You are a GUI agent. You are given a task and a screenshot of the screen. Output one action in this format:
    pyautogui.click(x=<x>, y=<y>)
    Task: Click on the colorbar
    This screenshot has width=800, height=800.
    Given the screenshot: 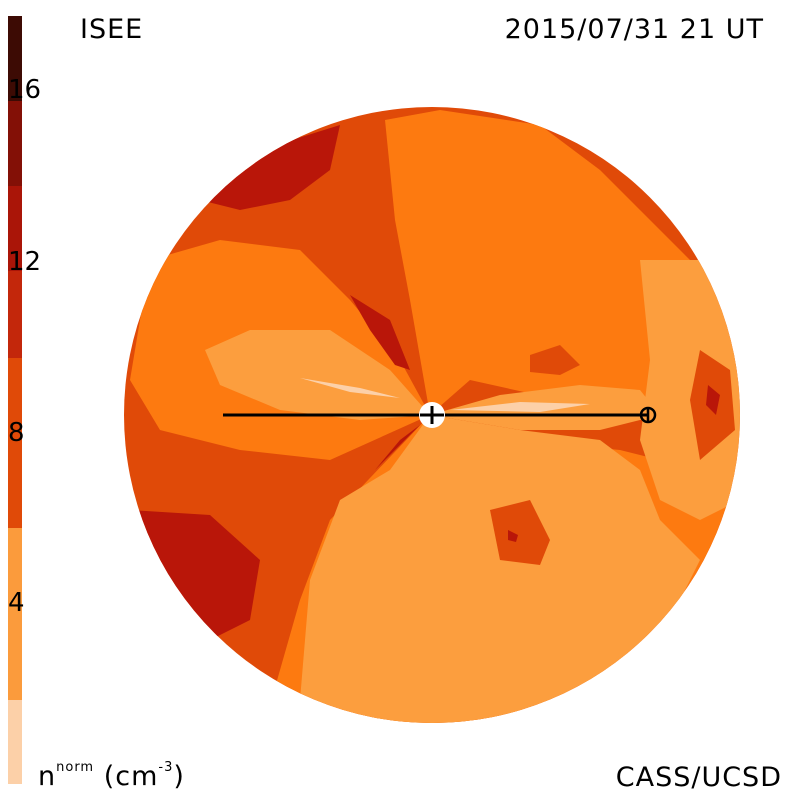 What is the action you would take?
    pyautogui.click(x=15, y=400)
    